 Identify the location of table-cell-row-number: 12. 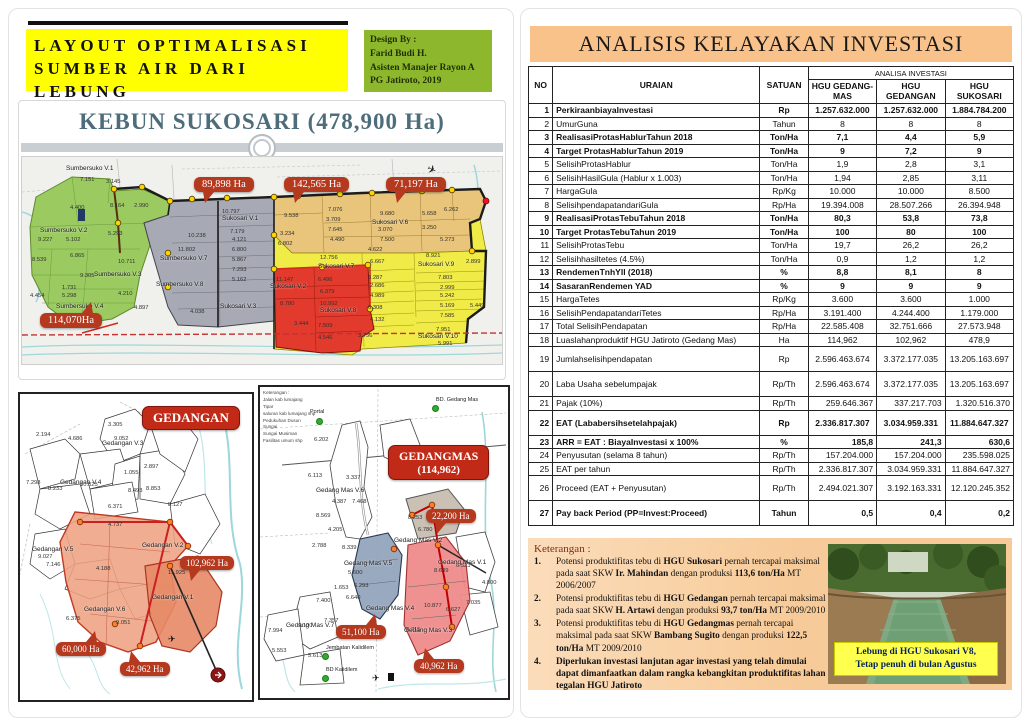
(540, 258).